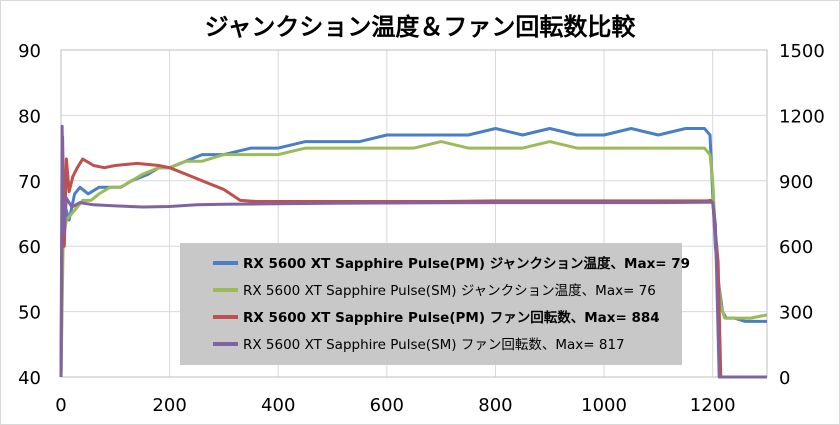 The image size is (840, 425). What do you see at coordinates (278, 405) in the screenshot?
I see `x-tick-label: 400` at bounding box center [278, 405].